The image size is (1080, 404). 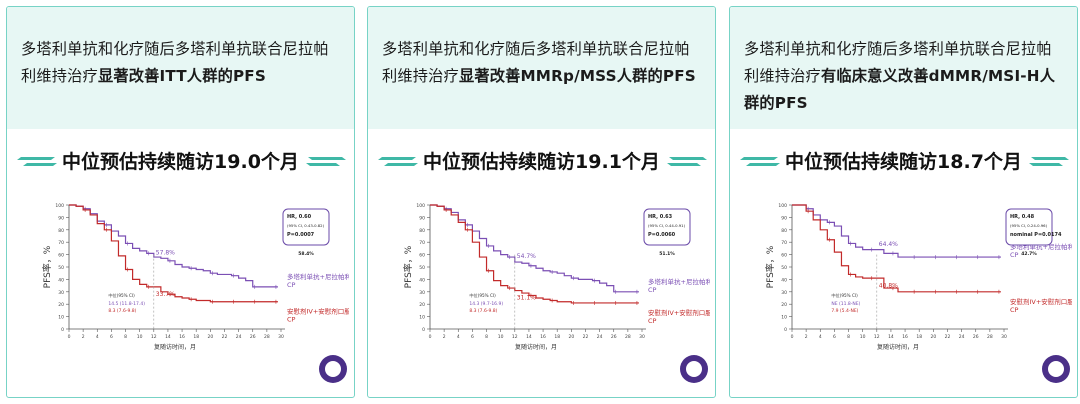 I want to click on stats-note: 58.4%, so click(x=306, y=254).